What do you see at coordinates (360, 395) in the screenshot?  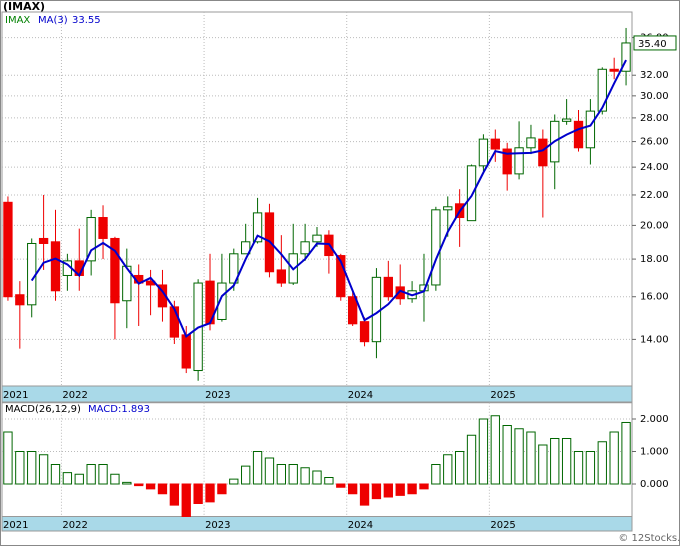 I see `x-tick-label: 2024` at bounding box center [360, 395].